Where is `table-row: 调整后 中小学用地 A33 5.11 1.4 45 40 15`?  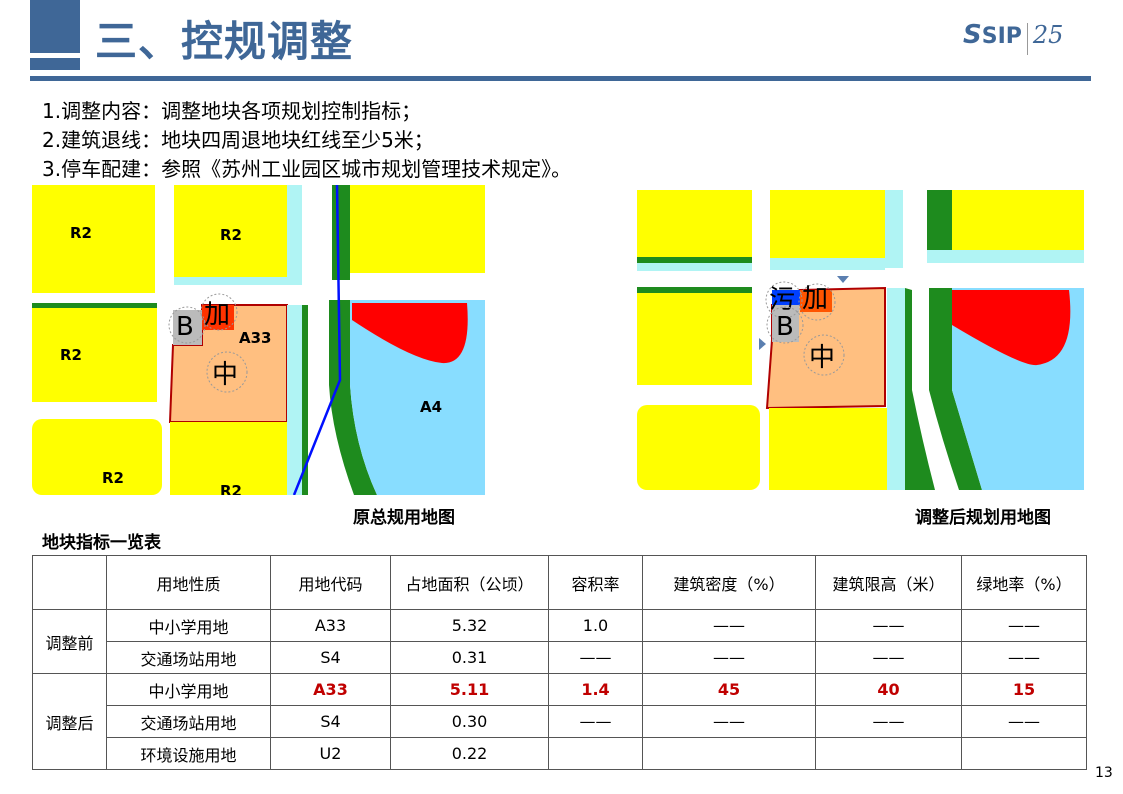
table-row: 调整后 中小学用地 A33 5.11 1.4 45 40 15 is located at coordinates (559, 721).